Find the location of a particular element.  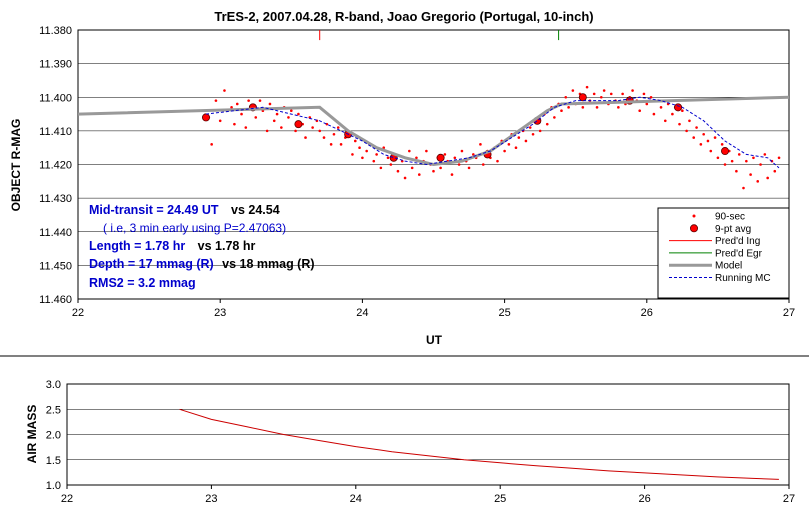

y-tick-label: 11.450 is located at coordinates (55, 266).